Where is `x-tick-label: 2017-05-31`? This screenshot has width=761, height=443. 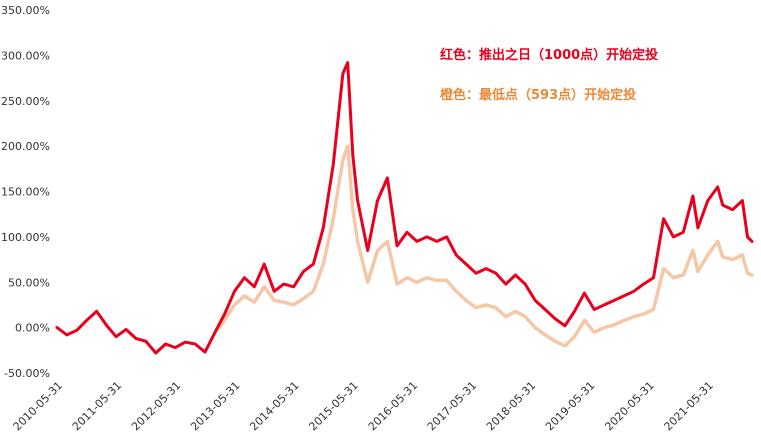 x-tick-label: 2017-05-31 is located at coordinates (452, 406).